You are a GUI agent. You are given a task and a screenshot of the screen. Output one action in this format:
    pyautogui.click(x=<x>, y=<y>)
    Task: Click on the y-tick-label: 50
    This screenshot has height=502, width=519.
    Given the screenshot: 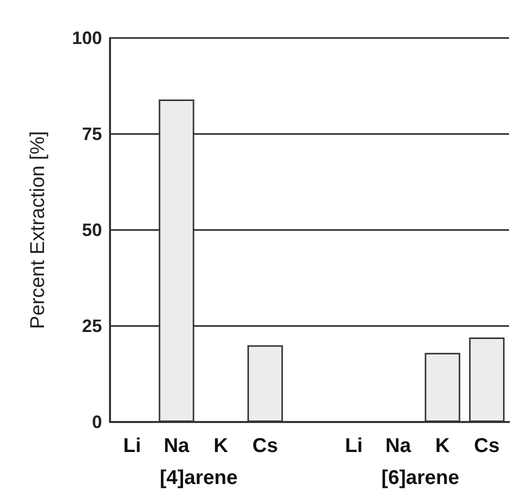 What is the action you would take?
    pyautogui.click(x=92, y=230)
    